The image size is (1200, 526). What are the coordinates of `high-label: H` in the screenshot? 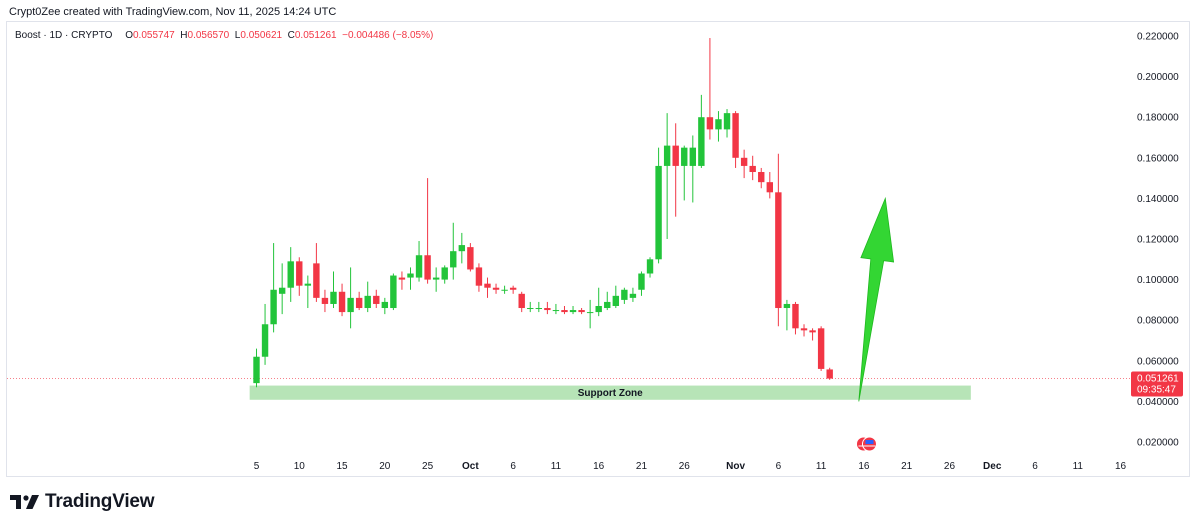 It's located at (184, 35).